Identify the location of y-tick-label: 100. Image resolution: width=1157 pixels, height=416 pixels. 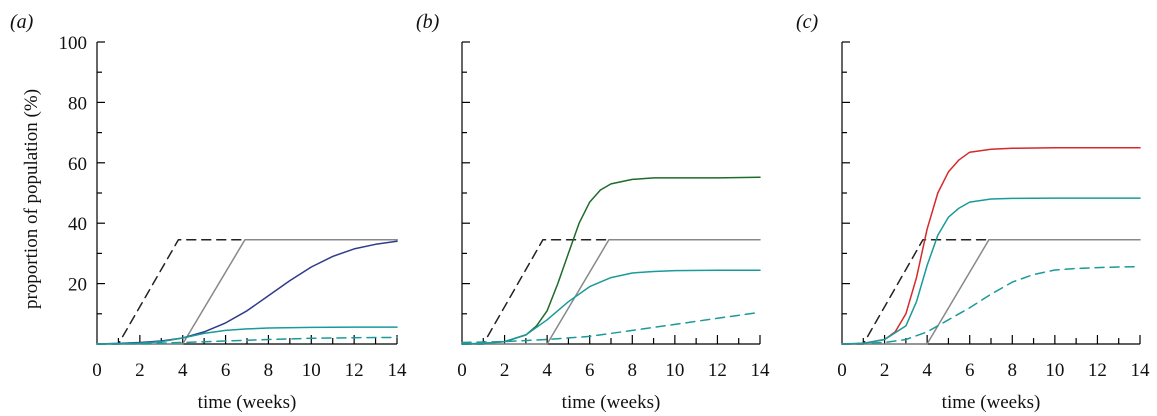
(73, 43).